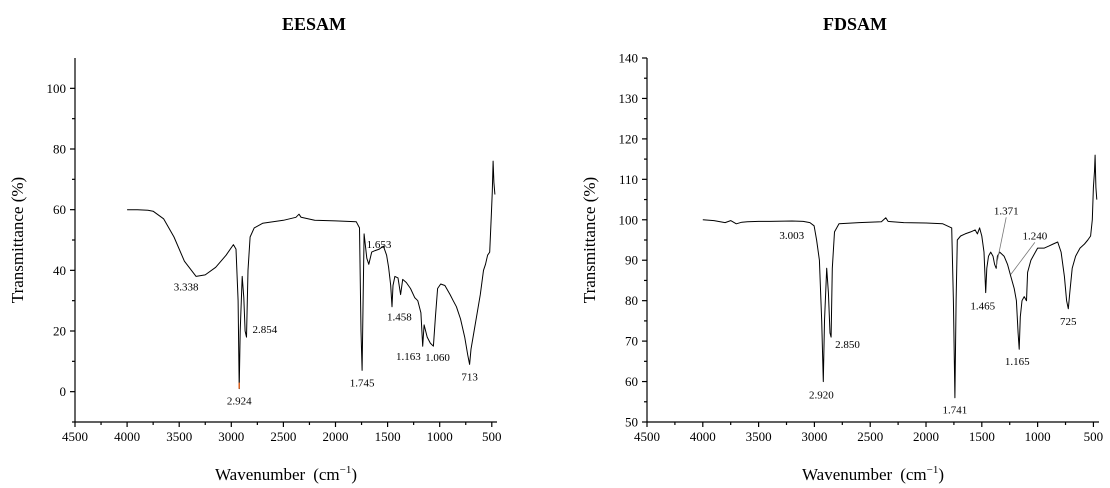 The width and height of the screenshot is (1110, 488). What do you see at coordinates (628, 179) in the screenshot?
I see `y-tick-label: 110` at bounding box center [628, 179].